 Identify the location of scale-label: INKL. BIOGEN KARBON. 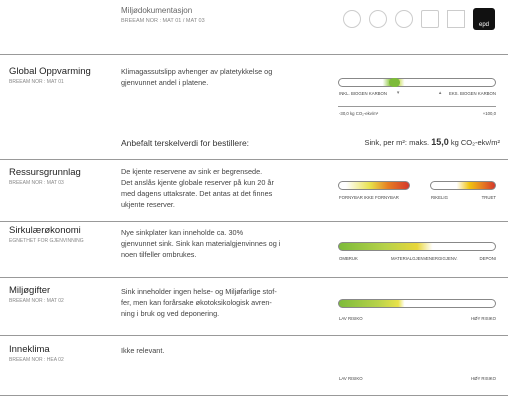
(363, 93).